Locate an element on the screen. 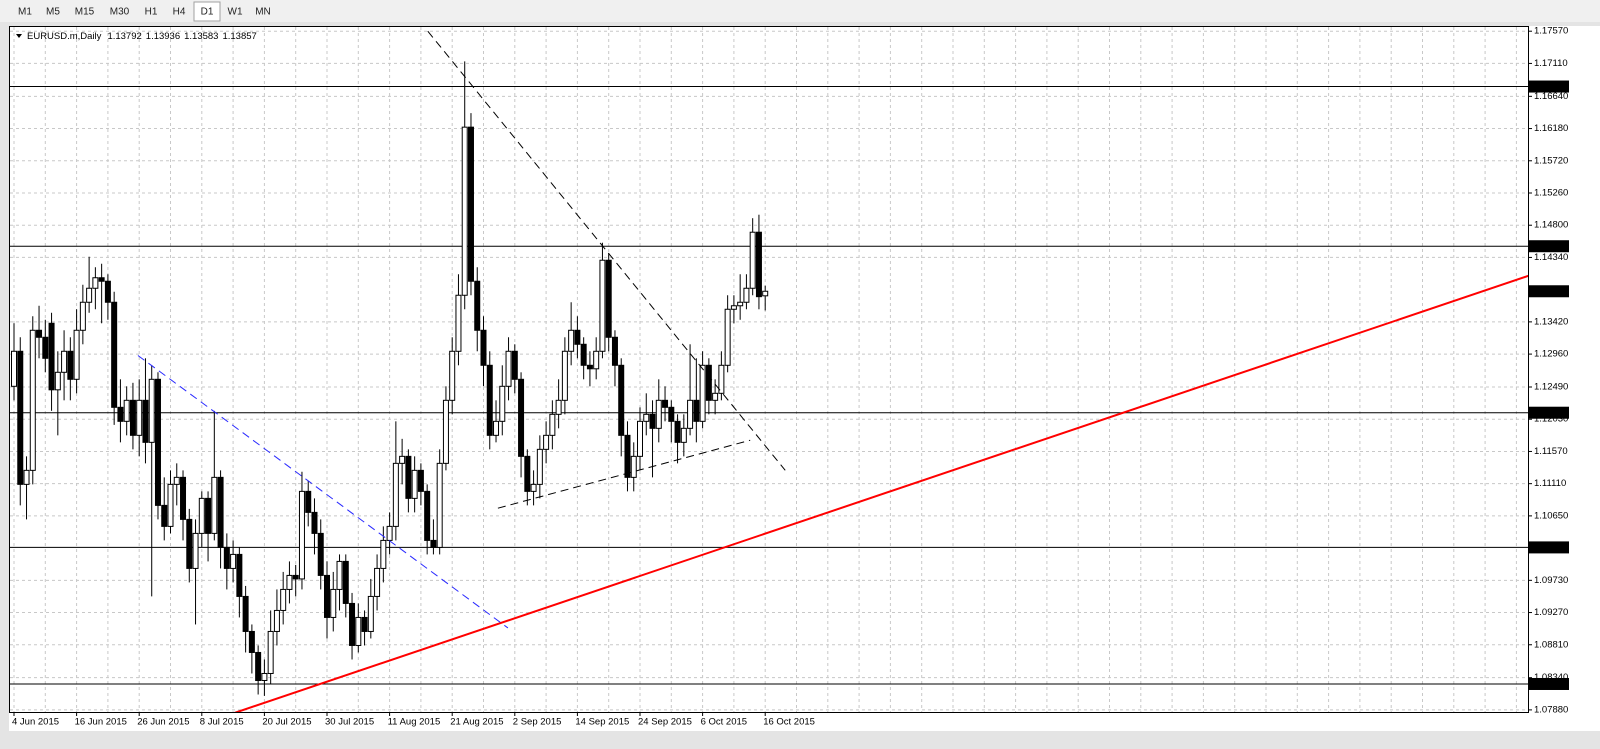 Image resolution: width=1600 pixels, height=749 pixels. timeframe-label: W1 is located at coordinates (235, 12).